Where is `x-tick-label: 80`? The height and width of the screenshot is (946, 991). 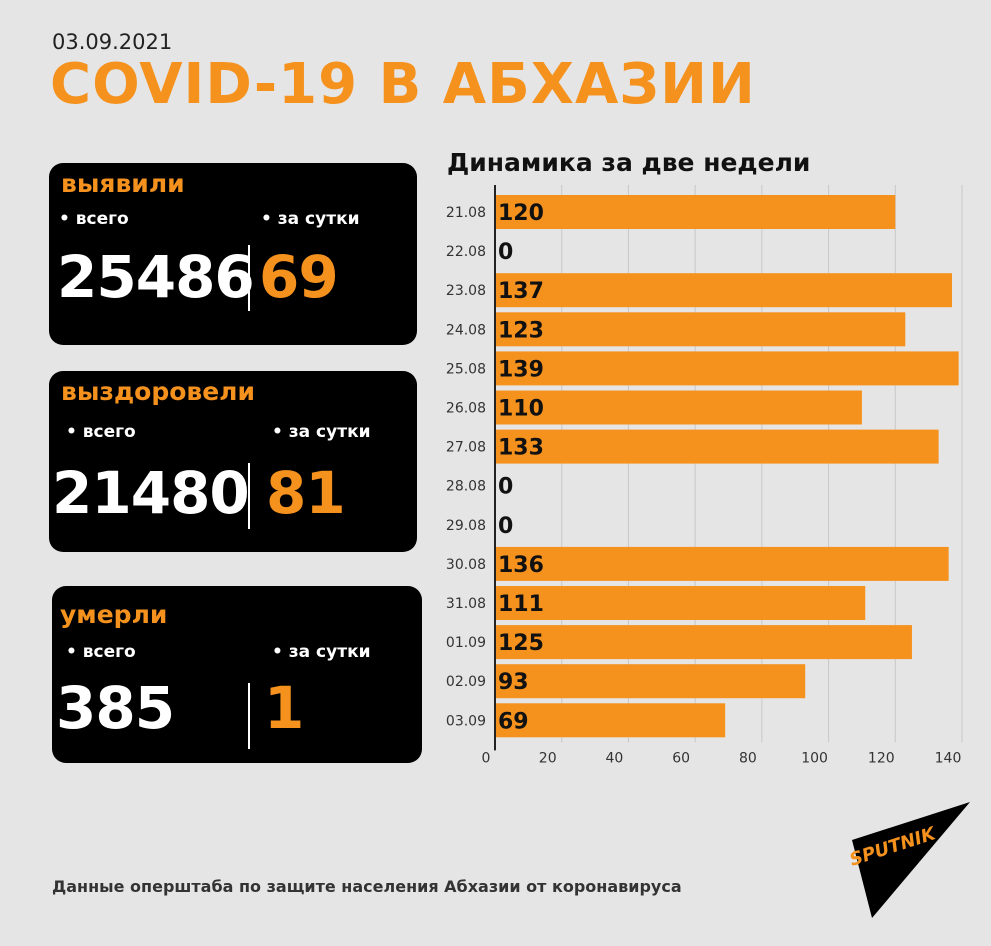 x-tick-label: 80 is located at coordinates (748, 758).